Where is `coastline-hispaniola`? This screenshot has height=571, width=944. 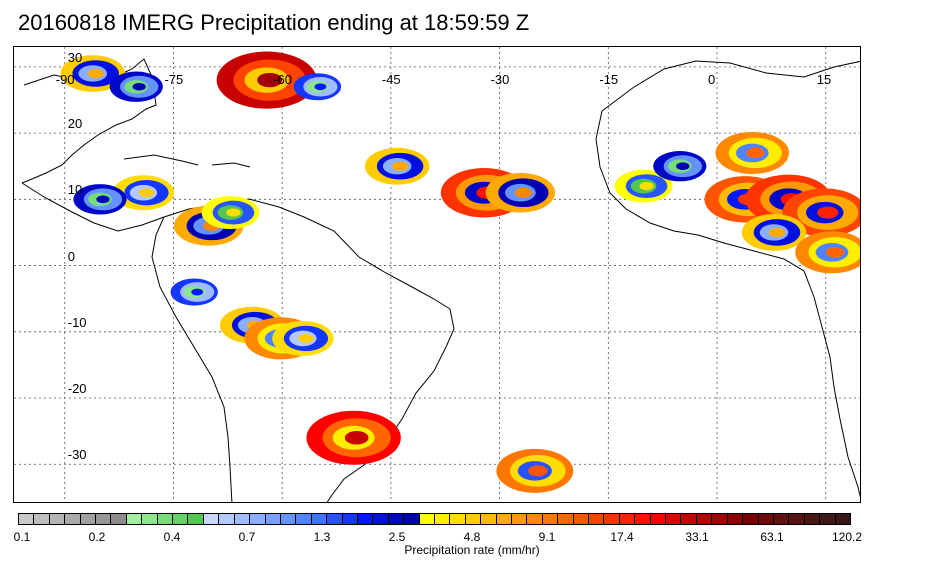 coastline-hispaniola is located at coordinates (231, 165).